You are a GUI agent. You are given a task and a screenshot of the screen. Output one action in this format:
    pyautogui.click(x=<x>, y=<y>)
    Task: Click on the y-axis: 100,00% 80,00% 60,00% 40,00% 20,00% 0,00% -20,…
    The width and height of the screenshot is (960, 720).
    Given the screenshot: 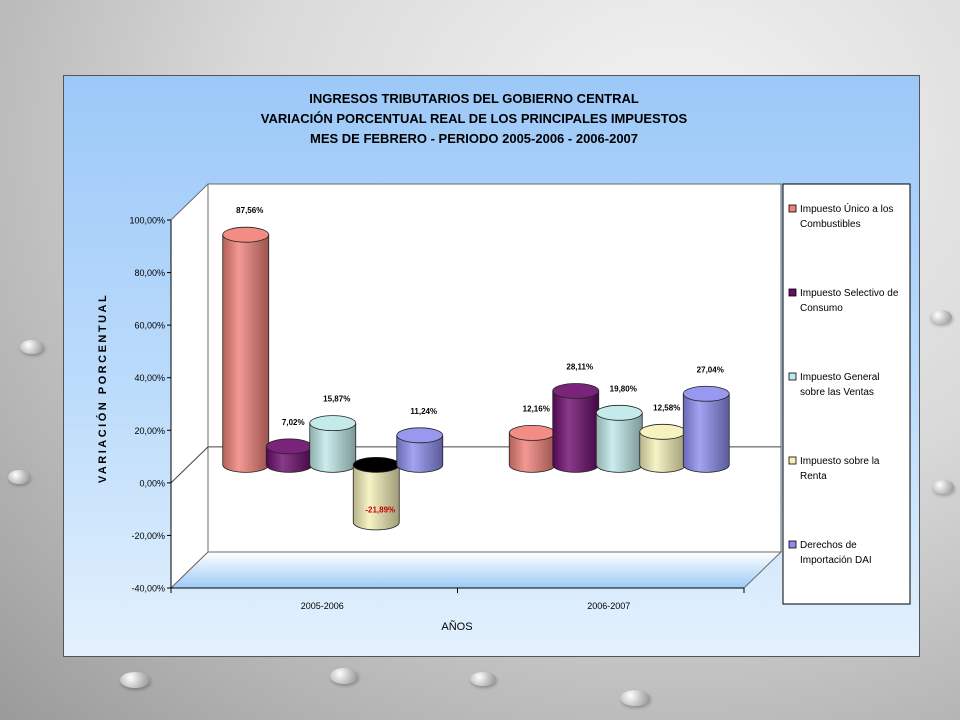 What is the action you would take?
    pyautogui.click(x=150, y=405)
    